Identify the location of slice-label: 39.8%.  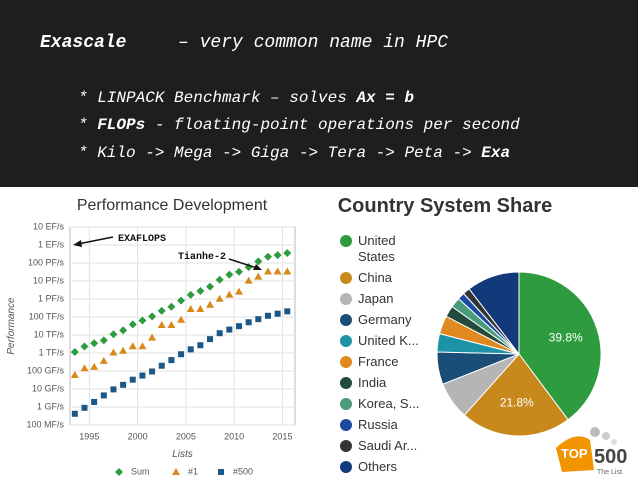
(566, 338).